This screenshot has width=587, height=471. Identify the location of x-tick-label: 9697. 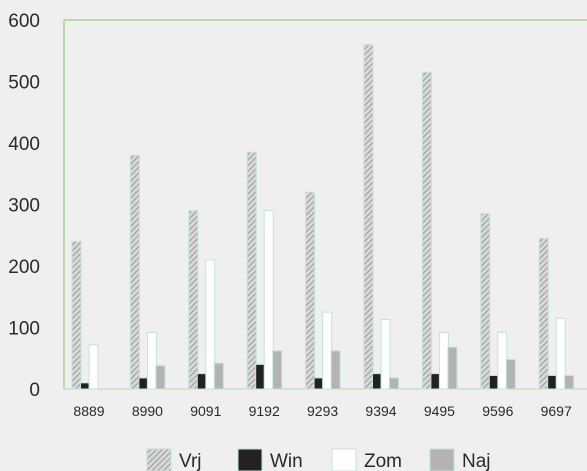
(556, 411).